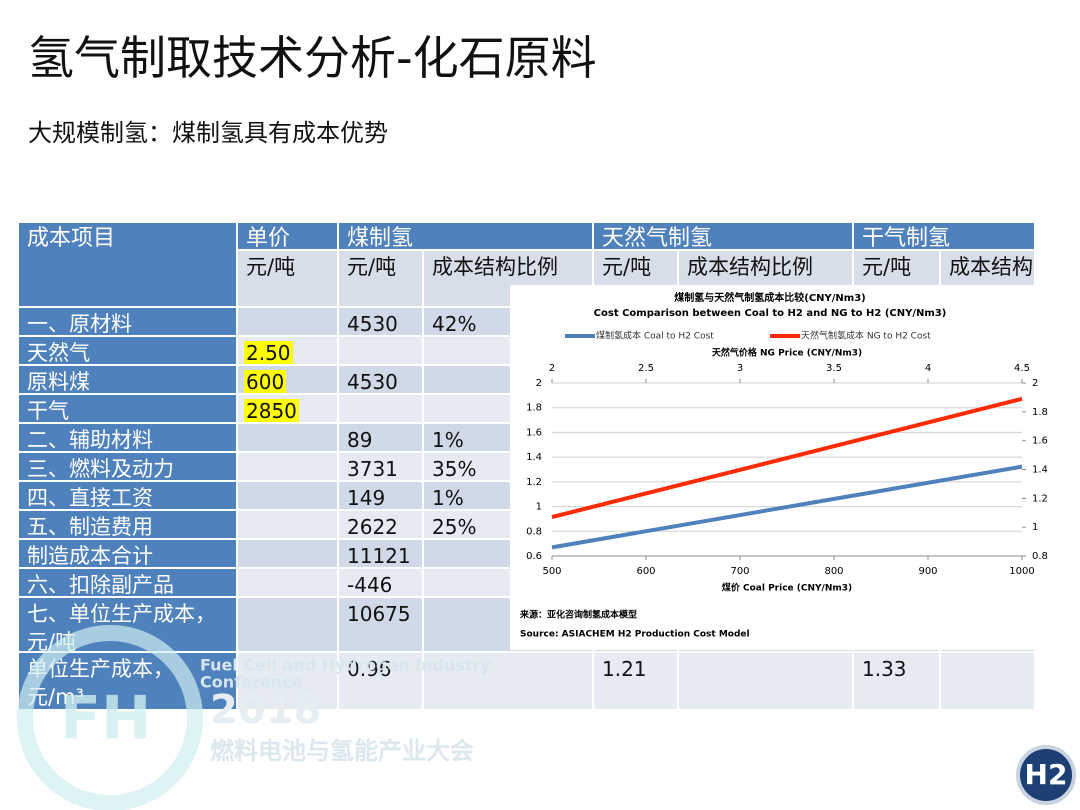 The image size is (1080, 810). Describe the element at coordinates (380, 238) in the screenshot. I see `cell-text: 煤制氢` at that location.